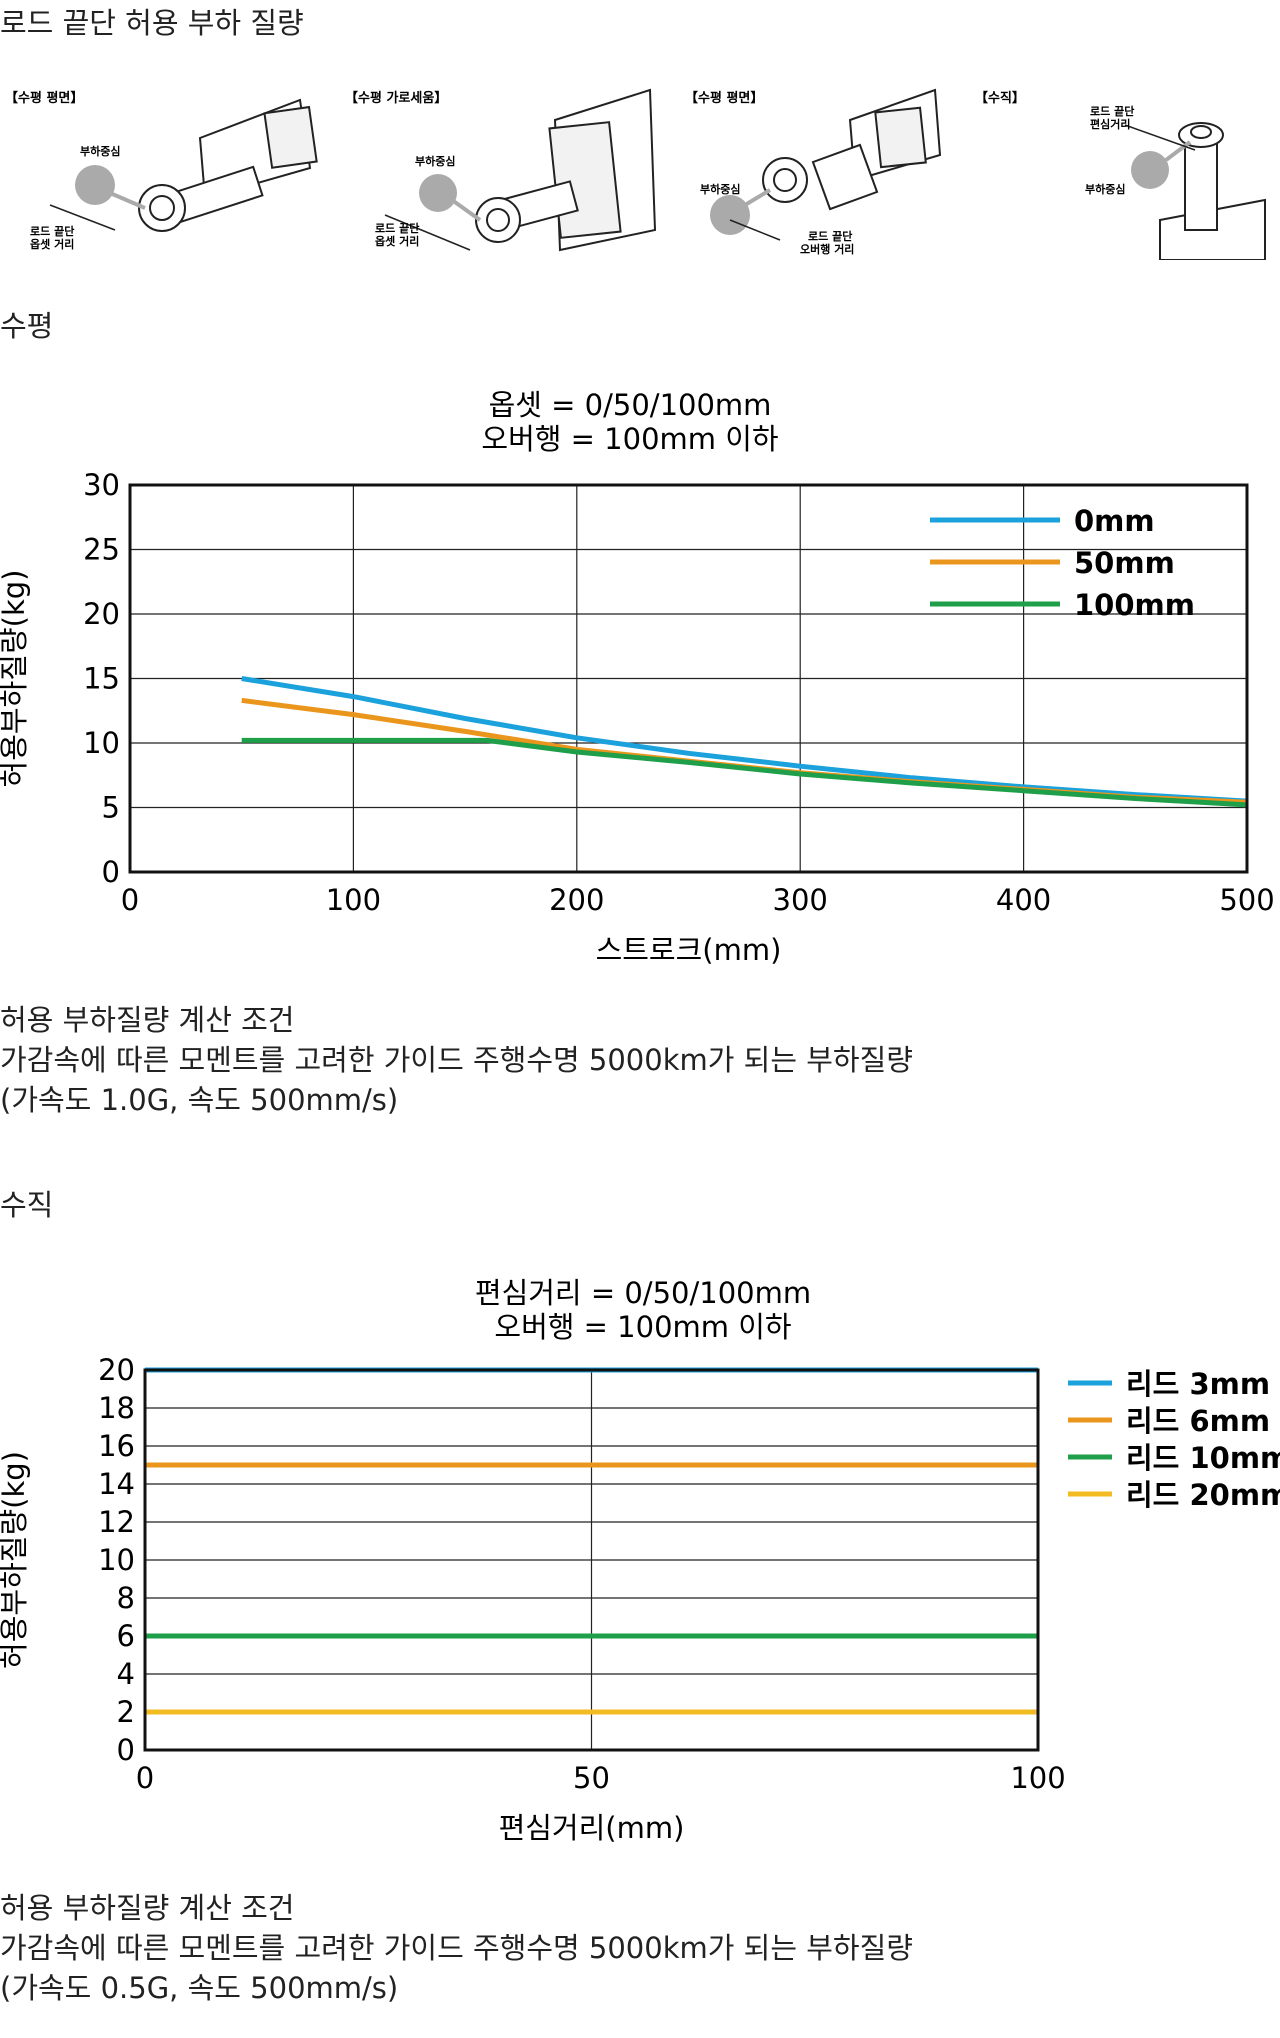  I want to click on section-heading-horizontal: 수평, so click(27, 326).